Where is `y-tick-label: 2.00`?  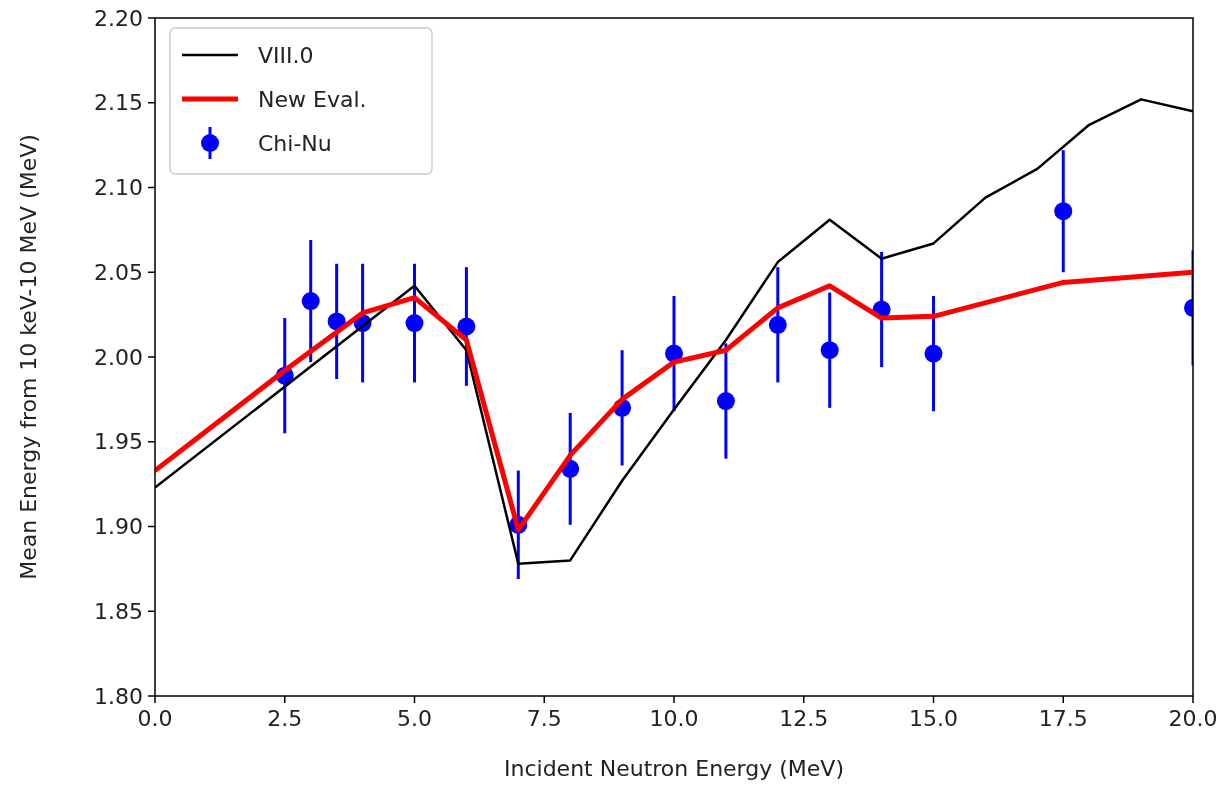 y-tick-label: 2.00 is located at coordinates (118, 357).